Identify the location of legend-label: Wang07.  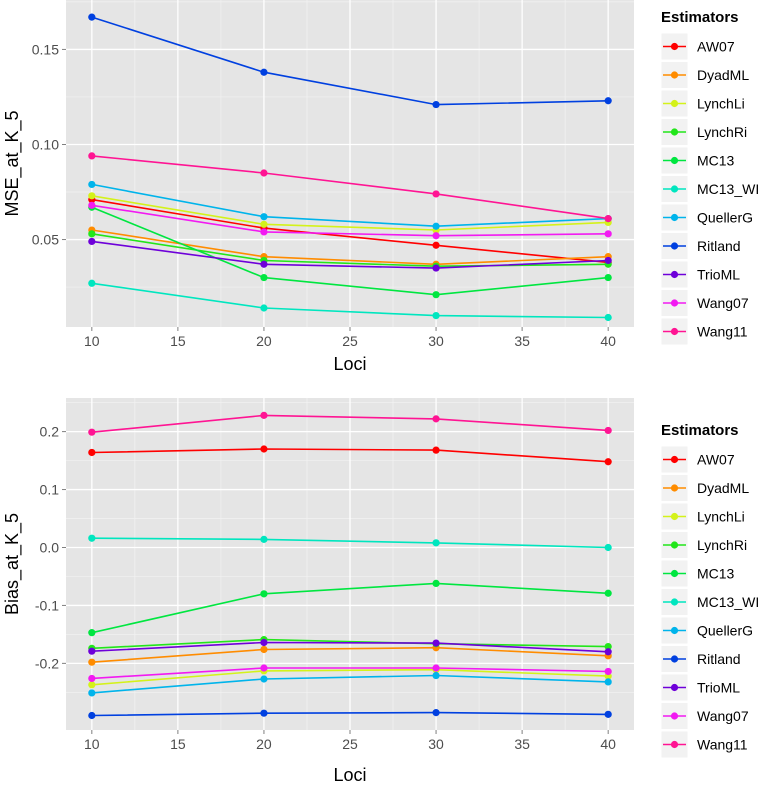
(723, 303).